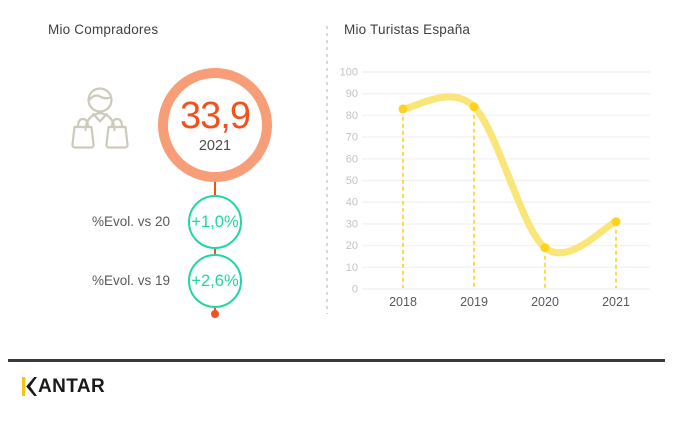 This screenshot has width=680, height=425. What do you see at coordinates (215, 314) in the screenshot?
I see `connector-end-dot` at bounding box center [215, 314].